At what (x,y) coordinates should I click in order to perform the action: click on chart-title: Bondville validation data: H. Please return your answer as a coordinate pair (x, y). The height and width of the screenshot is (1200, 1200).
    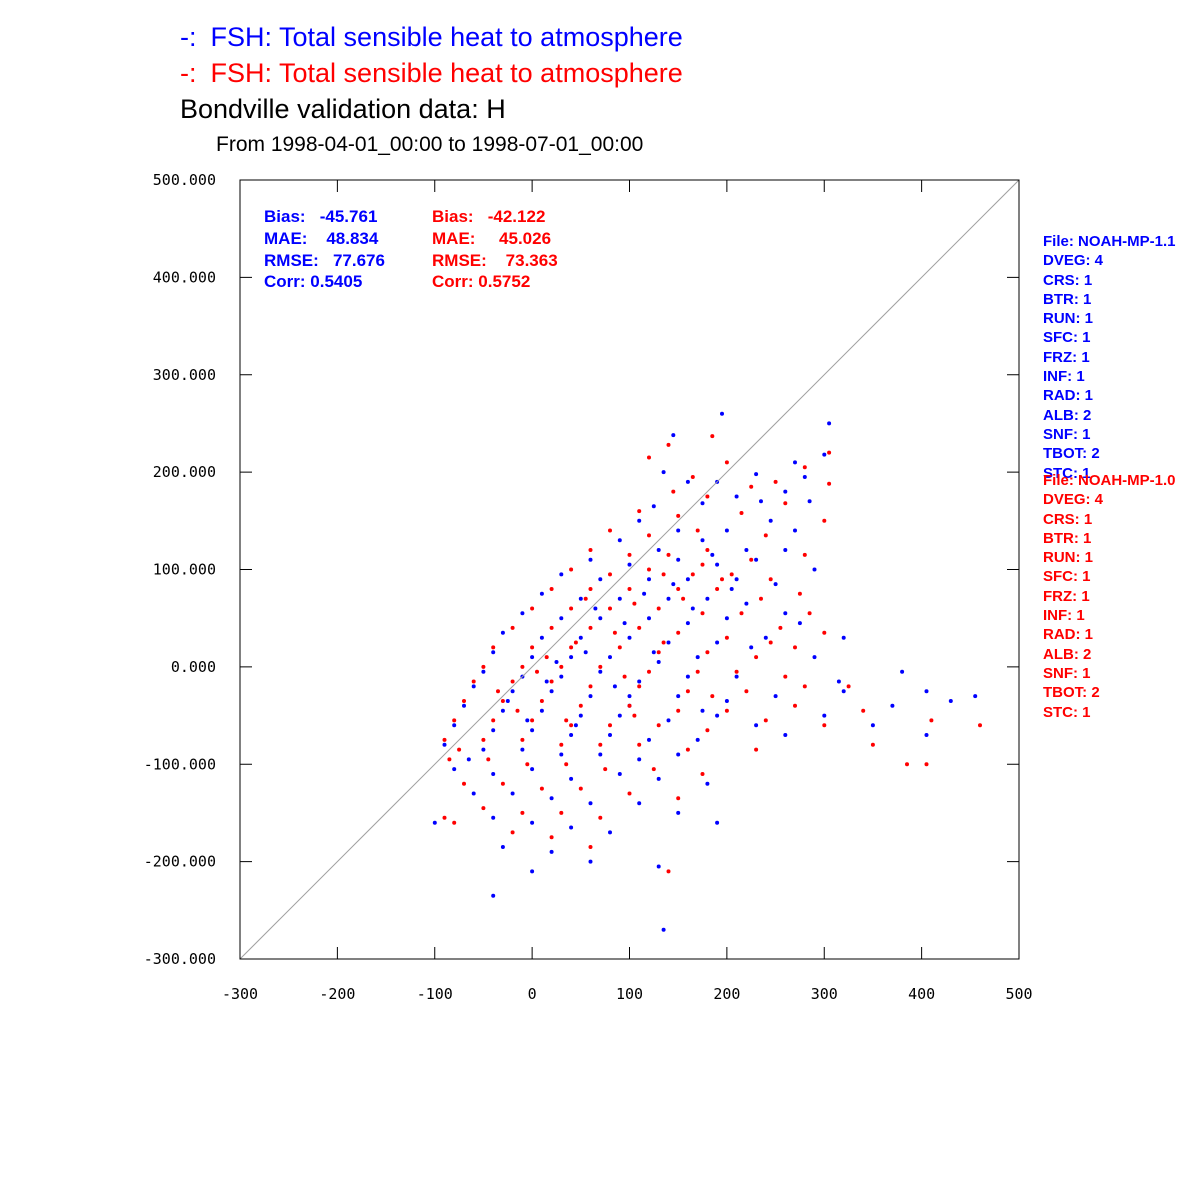
    Looking at the image, I should click on (343, 109).